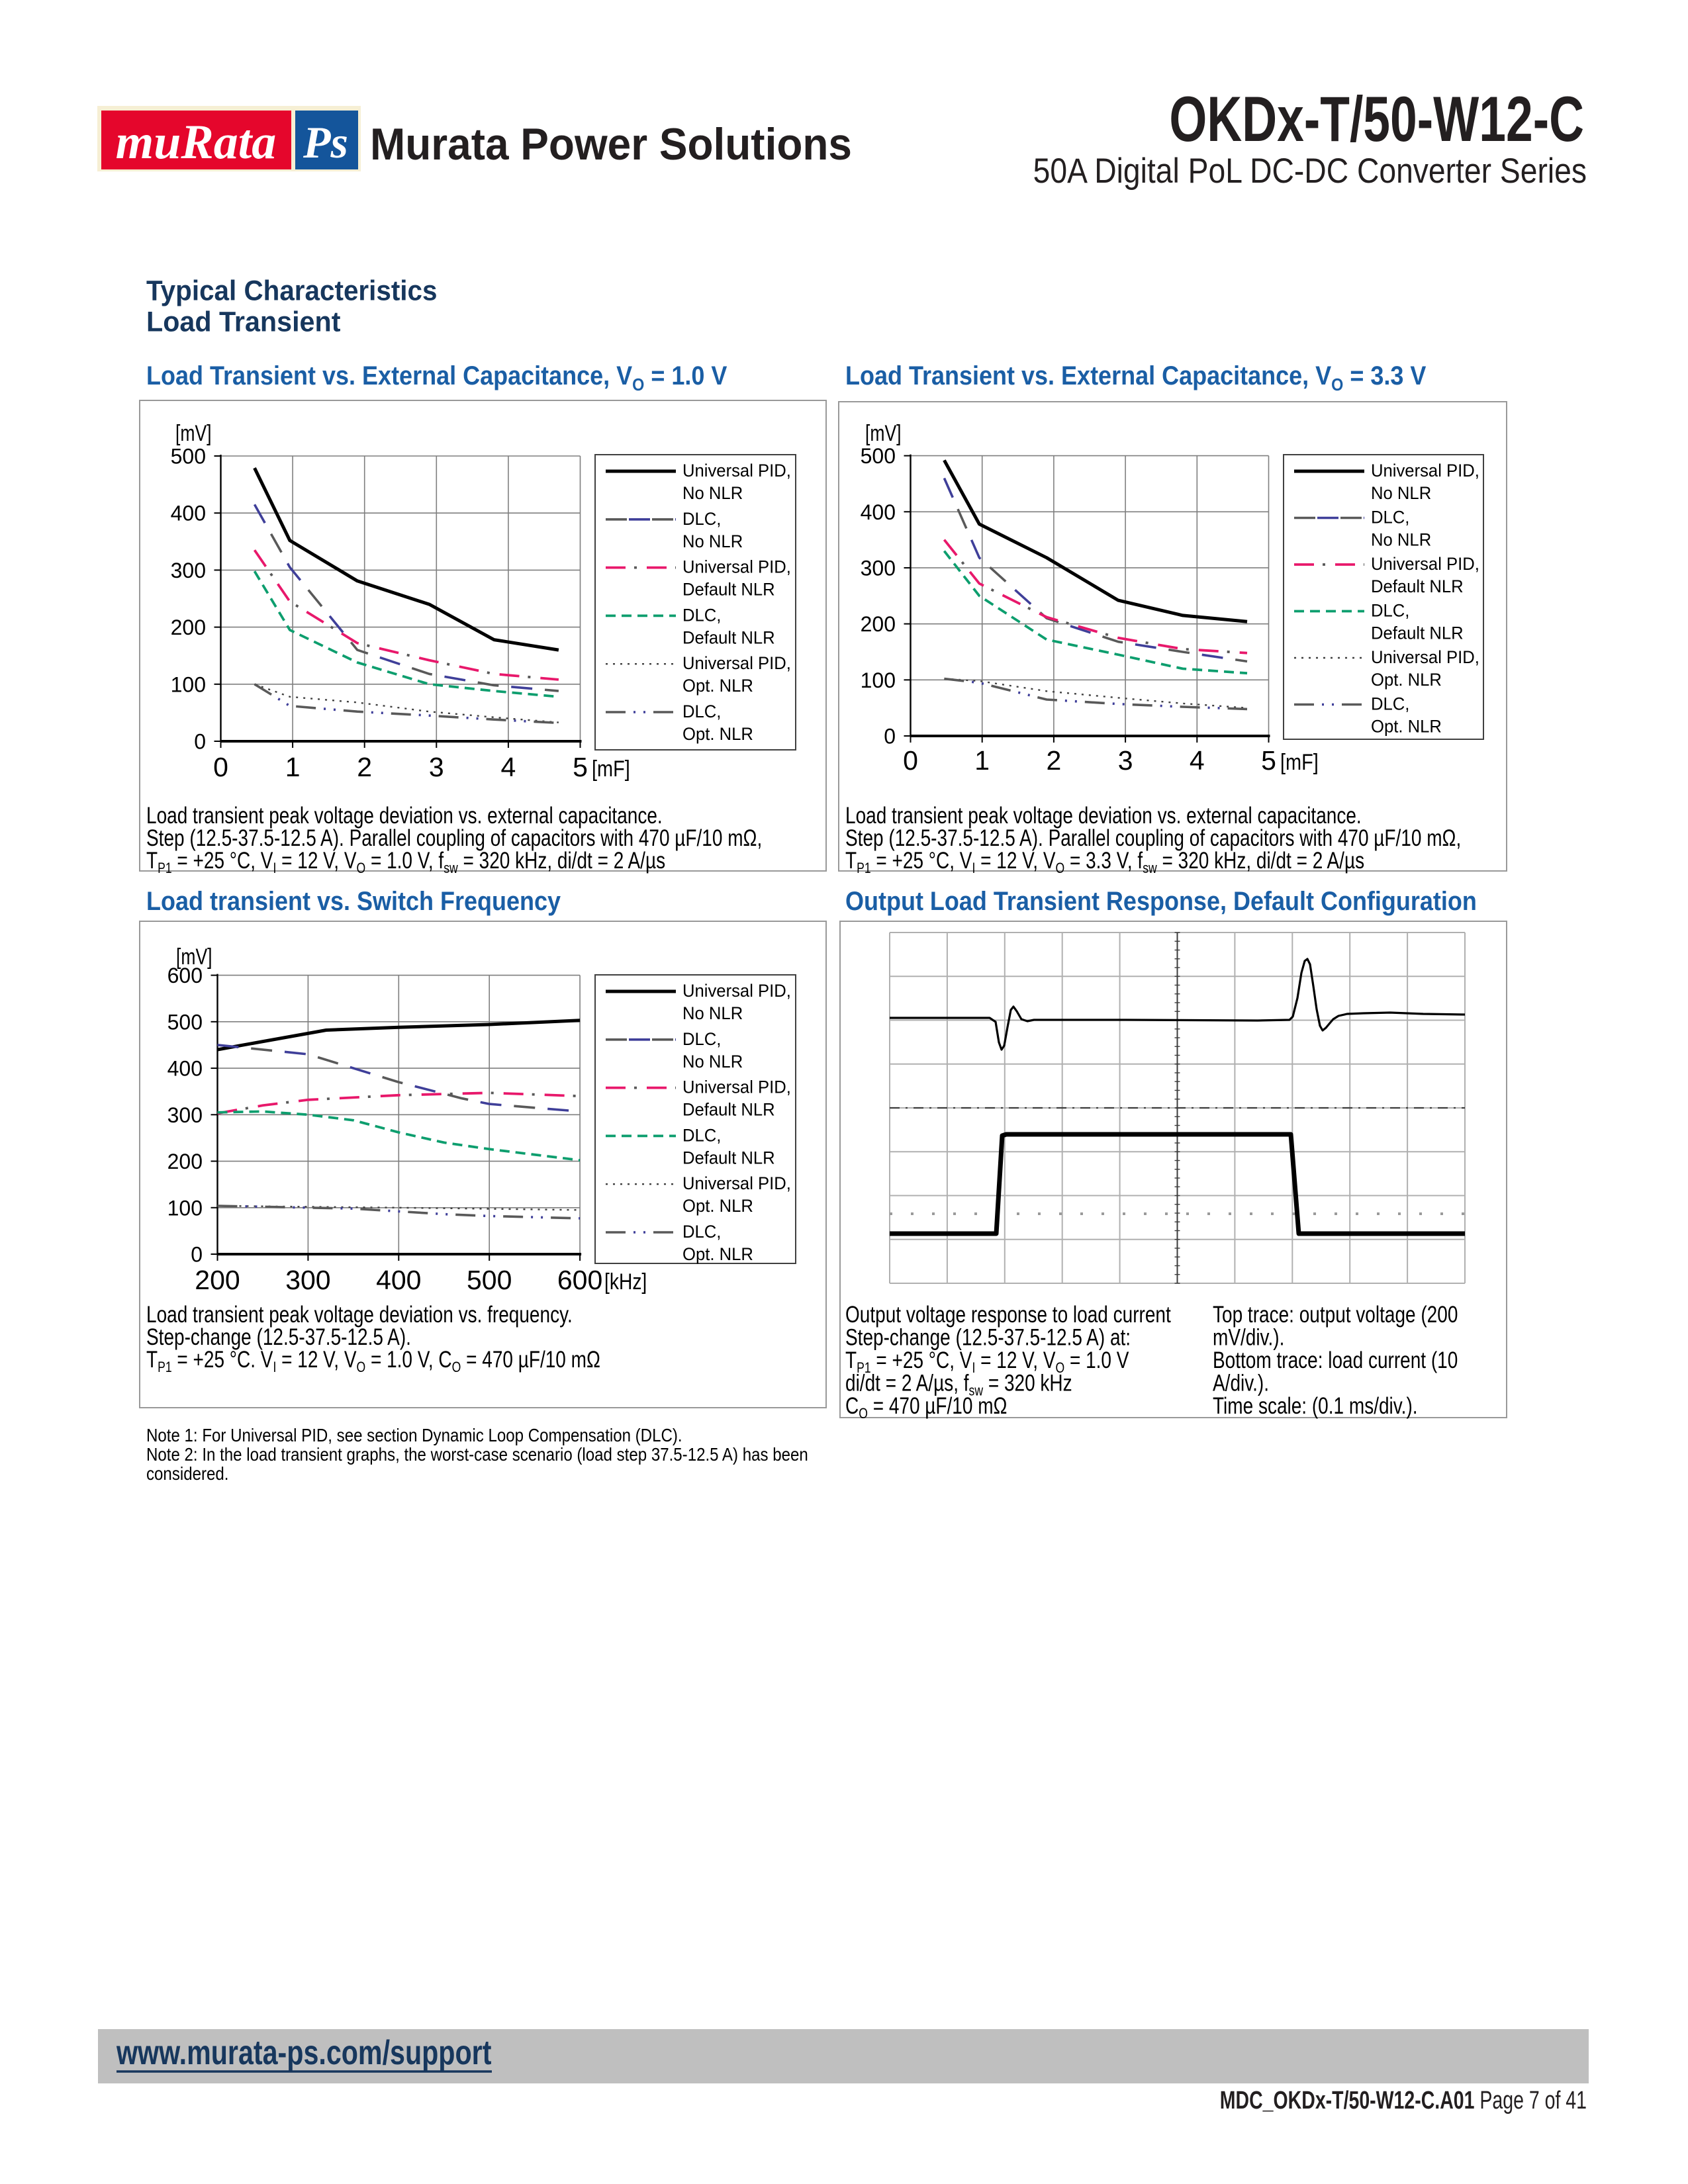  What do you see at coordinates (353, 901) in the screenshot?
I see `svg-text:Load transient vs. Switch Freq: Load transient vs. Switch Frequency` at bounding box center [353, 901].